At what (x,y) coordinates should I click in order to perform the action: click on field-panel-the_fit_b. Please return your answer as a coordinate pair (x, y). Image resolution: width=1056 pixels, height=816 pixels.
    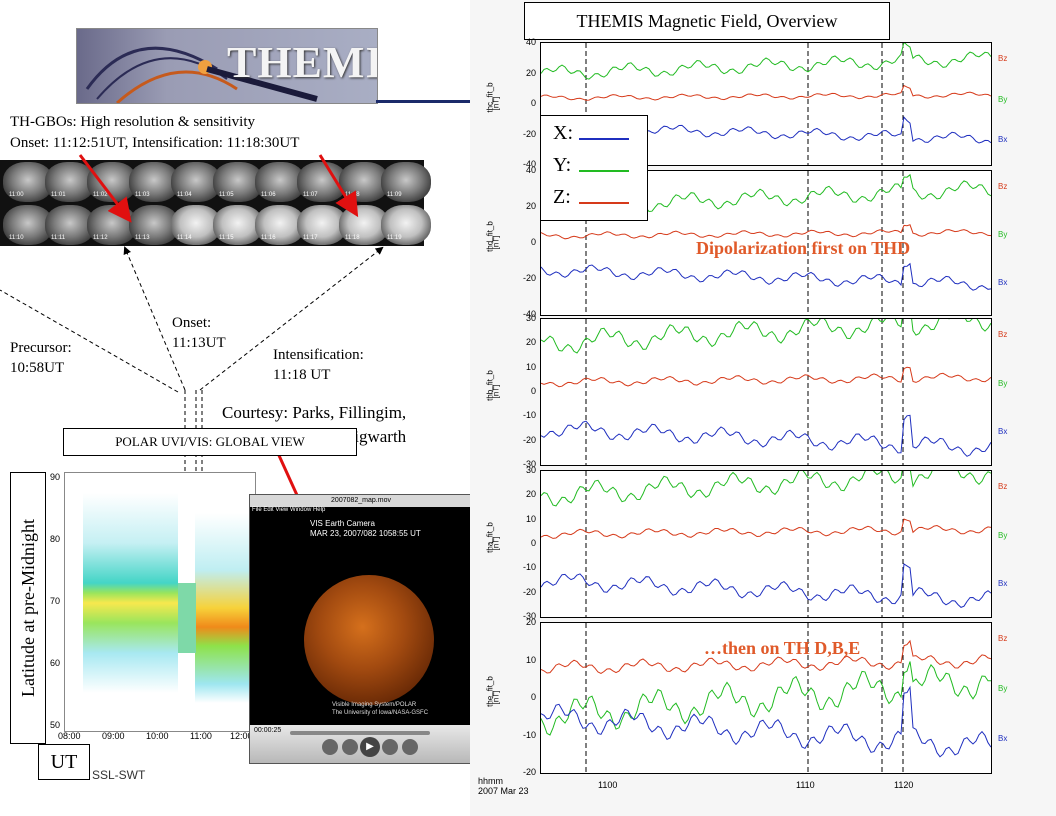
    Looking at the image, I should click on (766, 698).